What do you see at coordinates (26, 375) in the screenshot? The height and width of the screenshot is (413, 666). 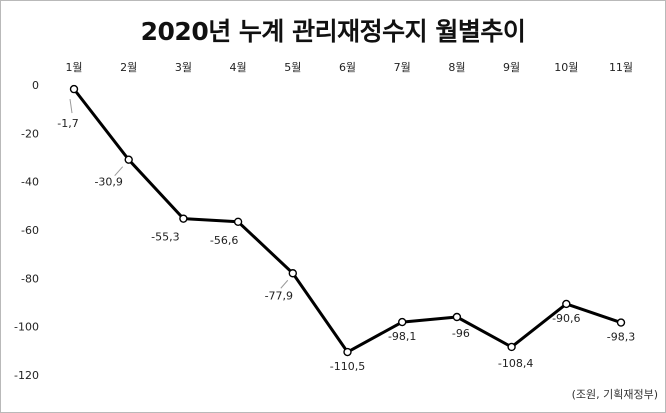 I see `y-tick-label: -120` at bounding box center [26, 375].